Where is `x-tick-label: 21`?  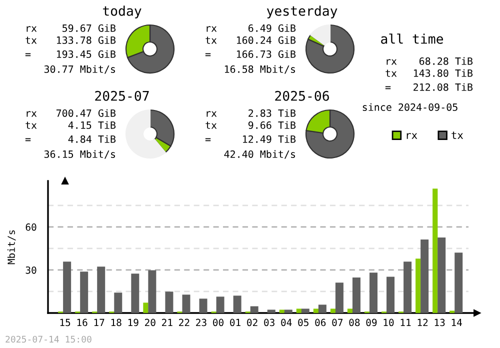 x-tick-label: 21 is located at coordinates (167, 322).